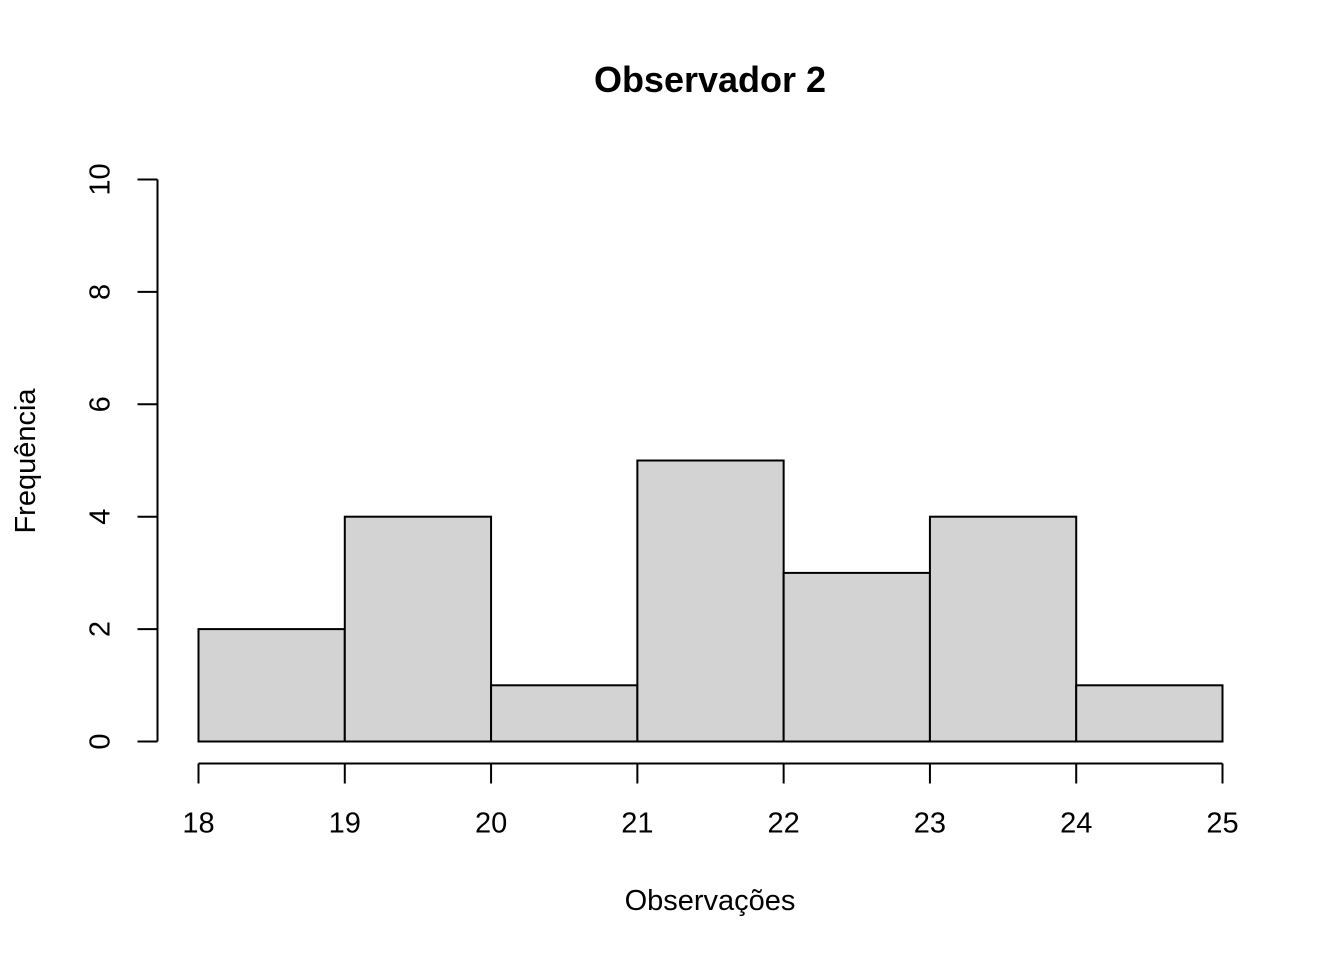 This screenshot has width=1344, height=960. Describe the element at coordinates (345, 824) in the screenshot. I see `x-tick-label-1: 19` at that location.